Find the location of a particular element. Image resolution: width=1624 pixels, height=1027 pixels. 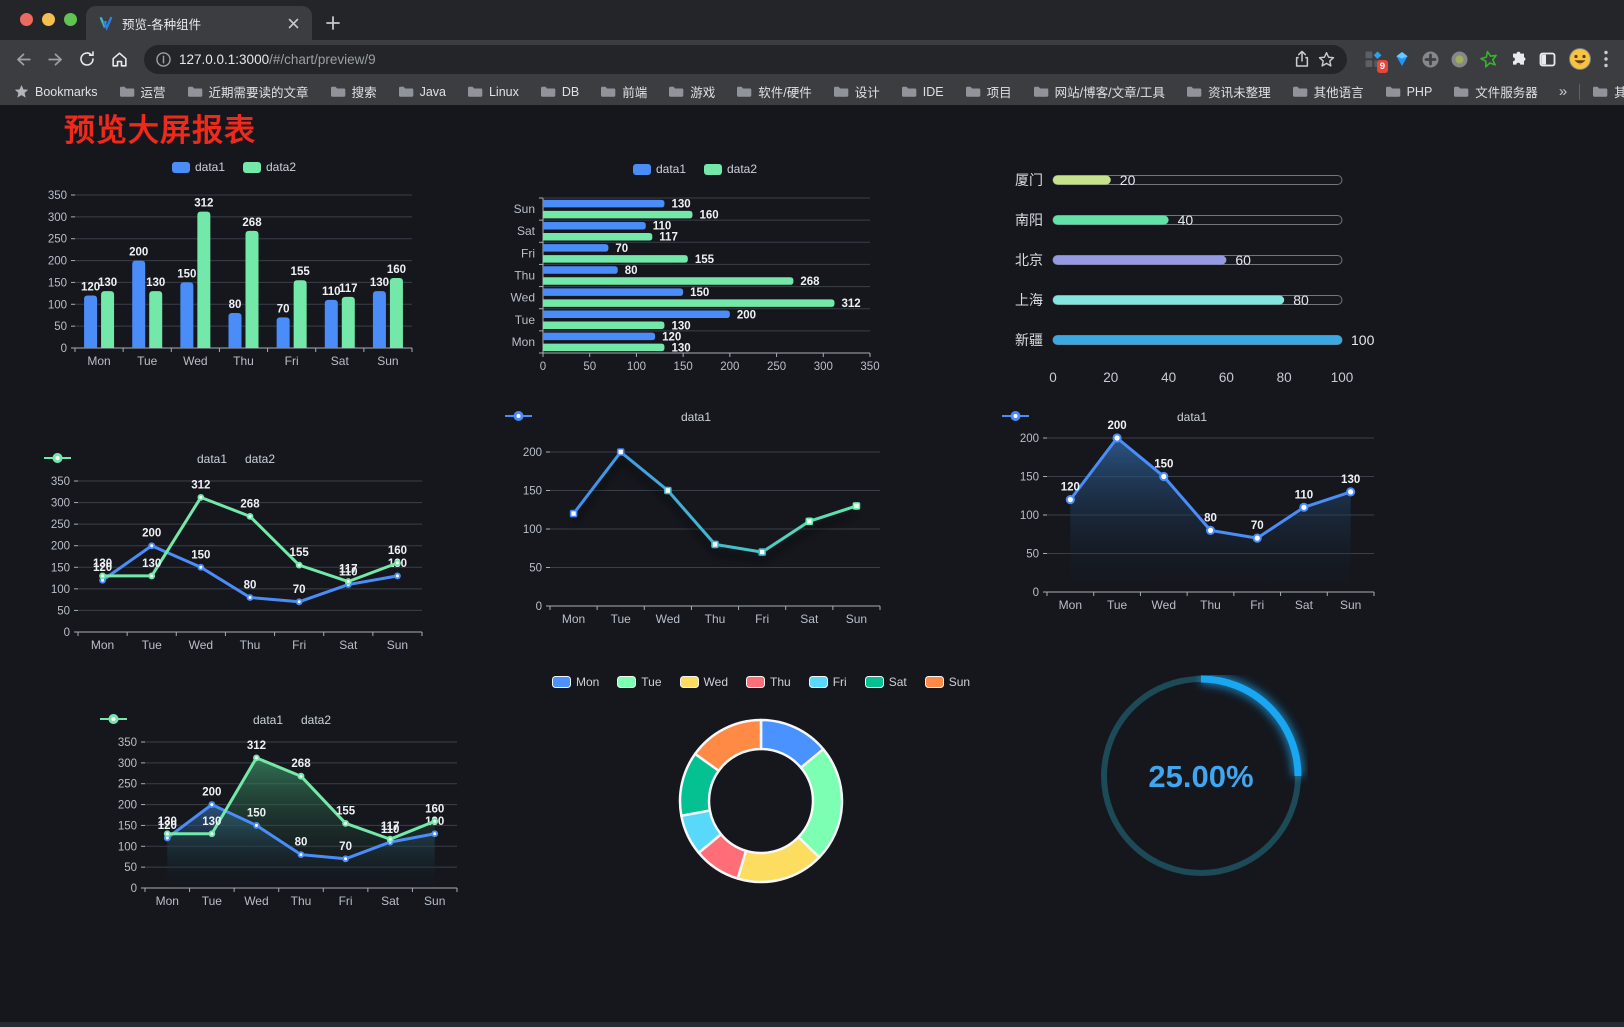

bookmark-folder: 文件服务器 is located at coordinates (1495, 91).